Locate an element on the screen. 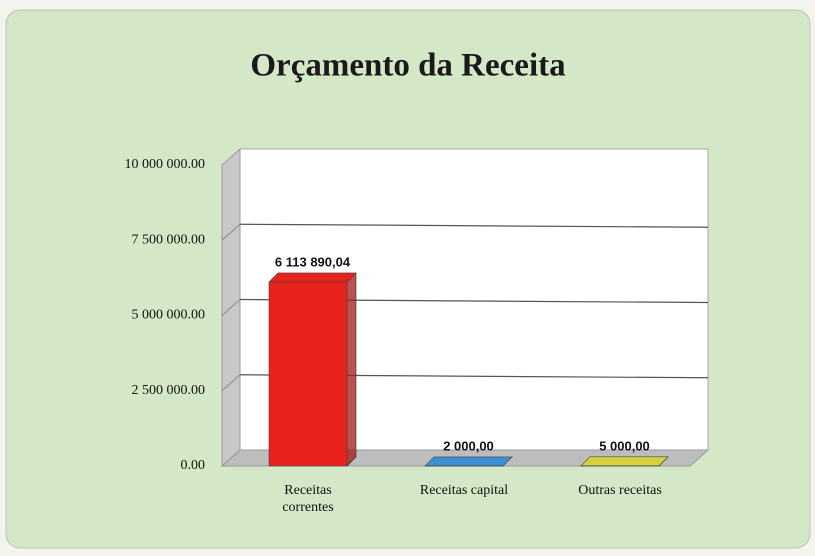  value-label: 2 000,00 is located at coordinates (468, 445).